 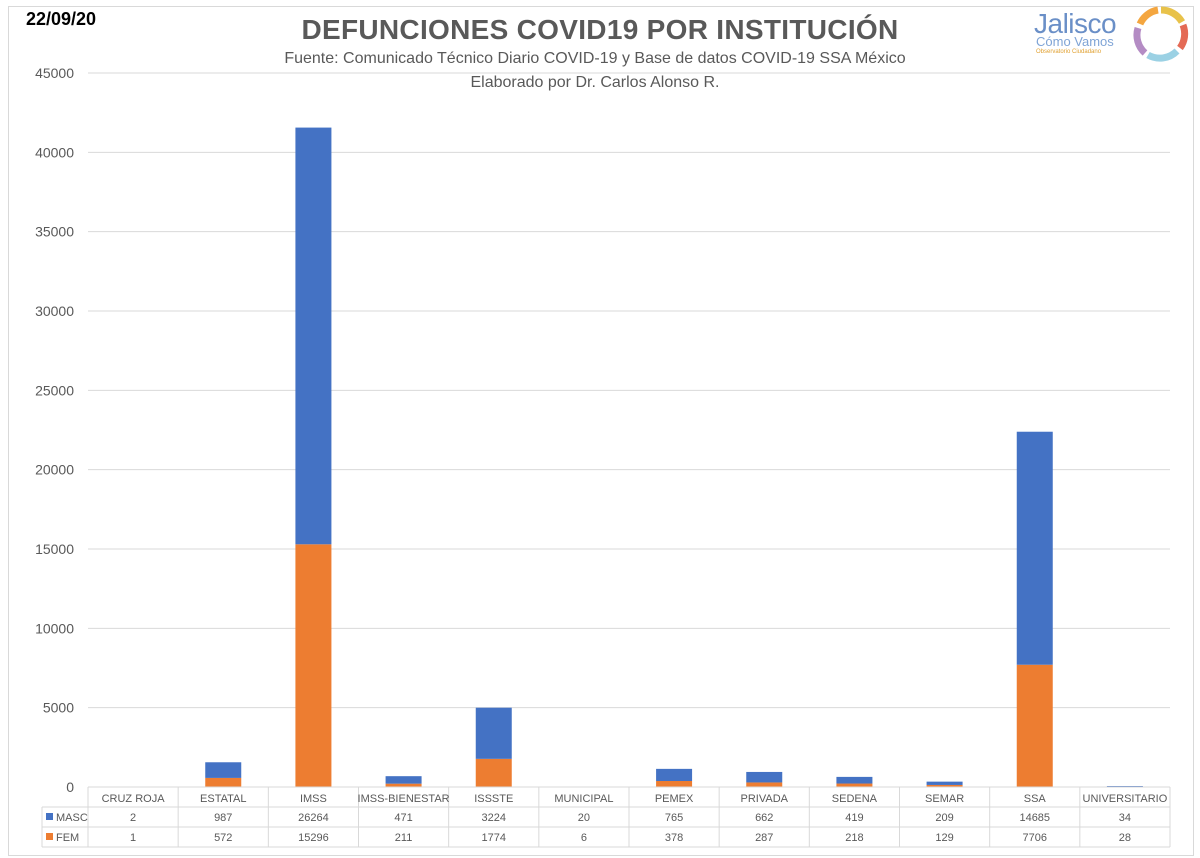 What do you see at coordinates (54, 549) in the screenshot?
I see `y-tick-label: 15000` at bounding box center [54, 549].